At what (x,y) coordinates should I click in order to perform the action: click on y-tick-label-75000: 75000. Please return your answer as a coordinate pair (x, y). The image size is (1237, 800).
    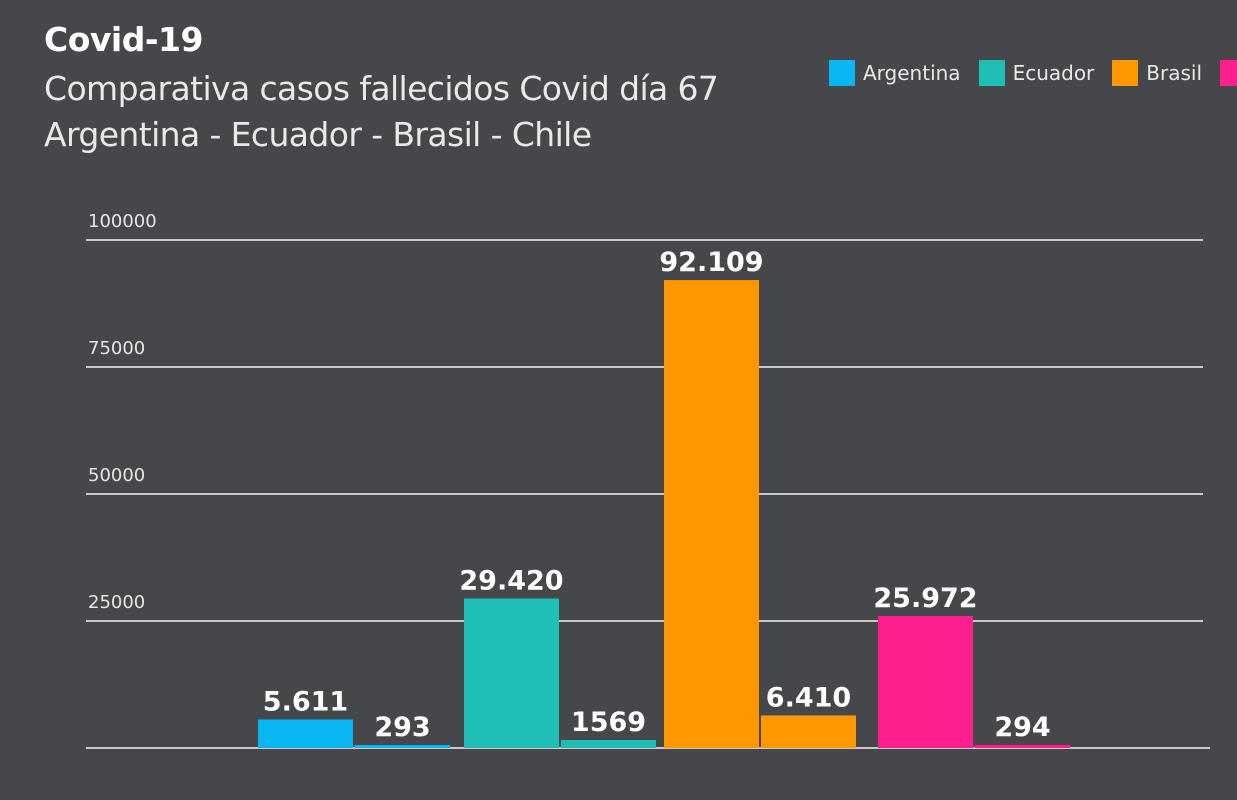
    Looking at the image, I should click on (116, 348).